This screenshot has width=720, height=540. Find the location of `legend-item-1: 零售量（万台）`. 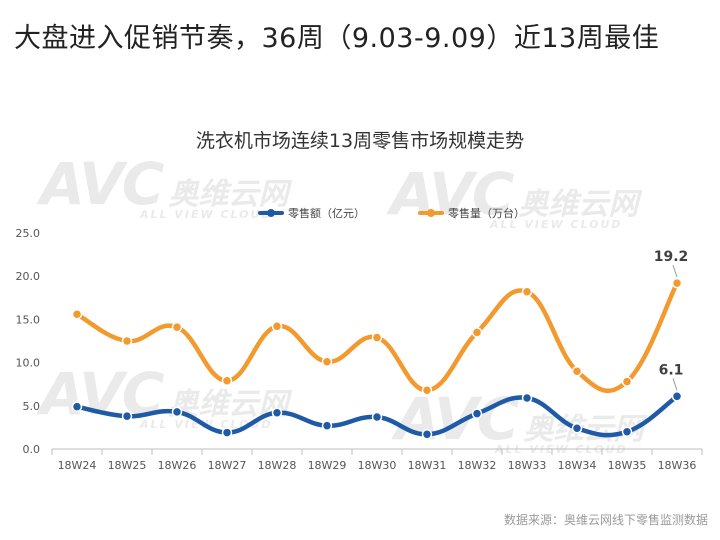

legend-item-1: 零售量（万台） is located at coordinates (471, 213).